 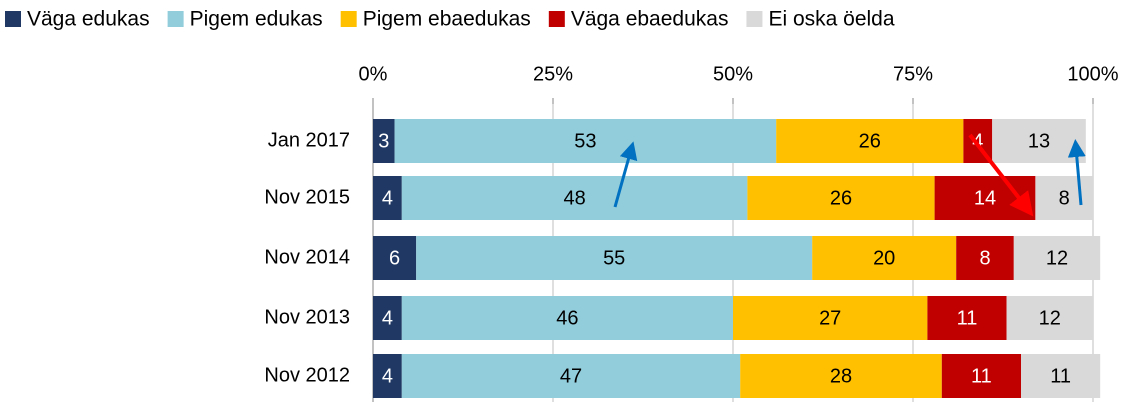 What do you see at coordinates (913, 74) in the screenshot?
I see `x-tick-label: 75%` at bounding box center [913, 74].